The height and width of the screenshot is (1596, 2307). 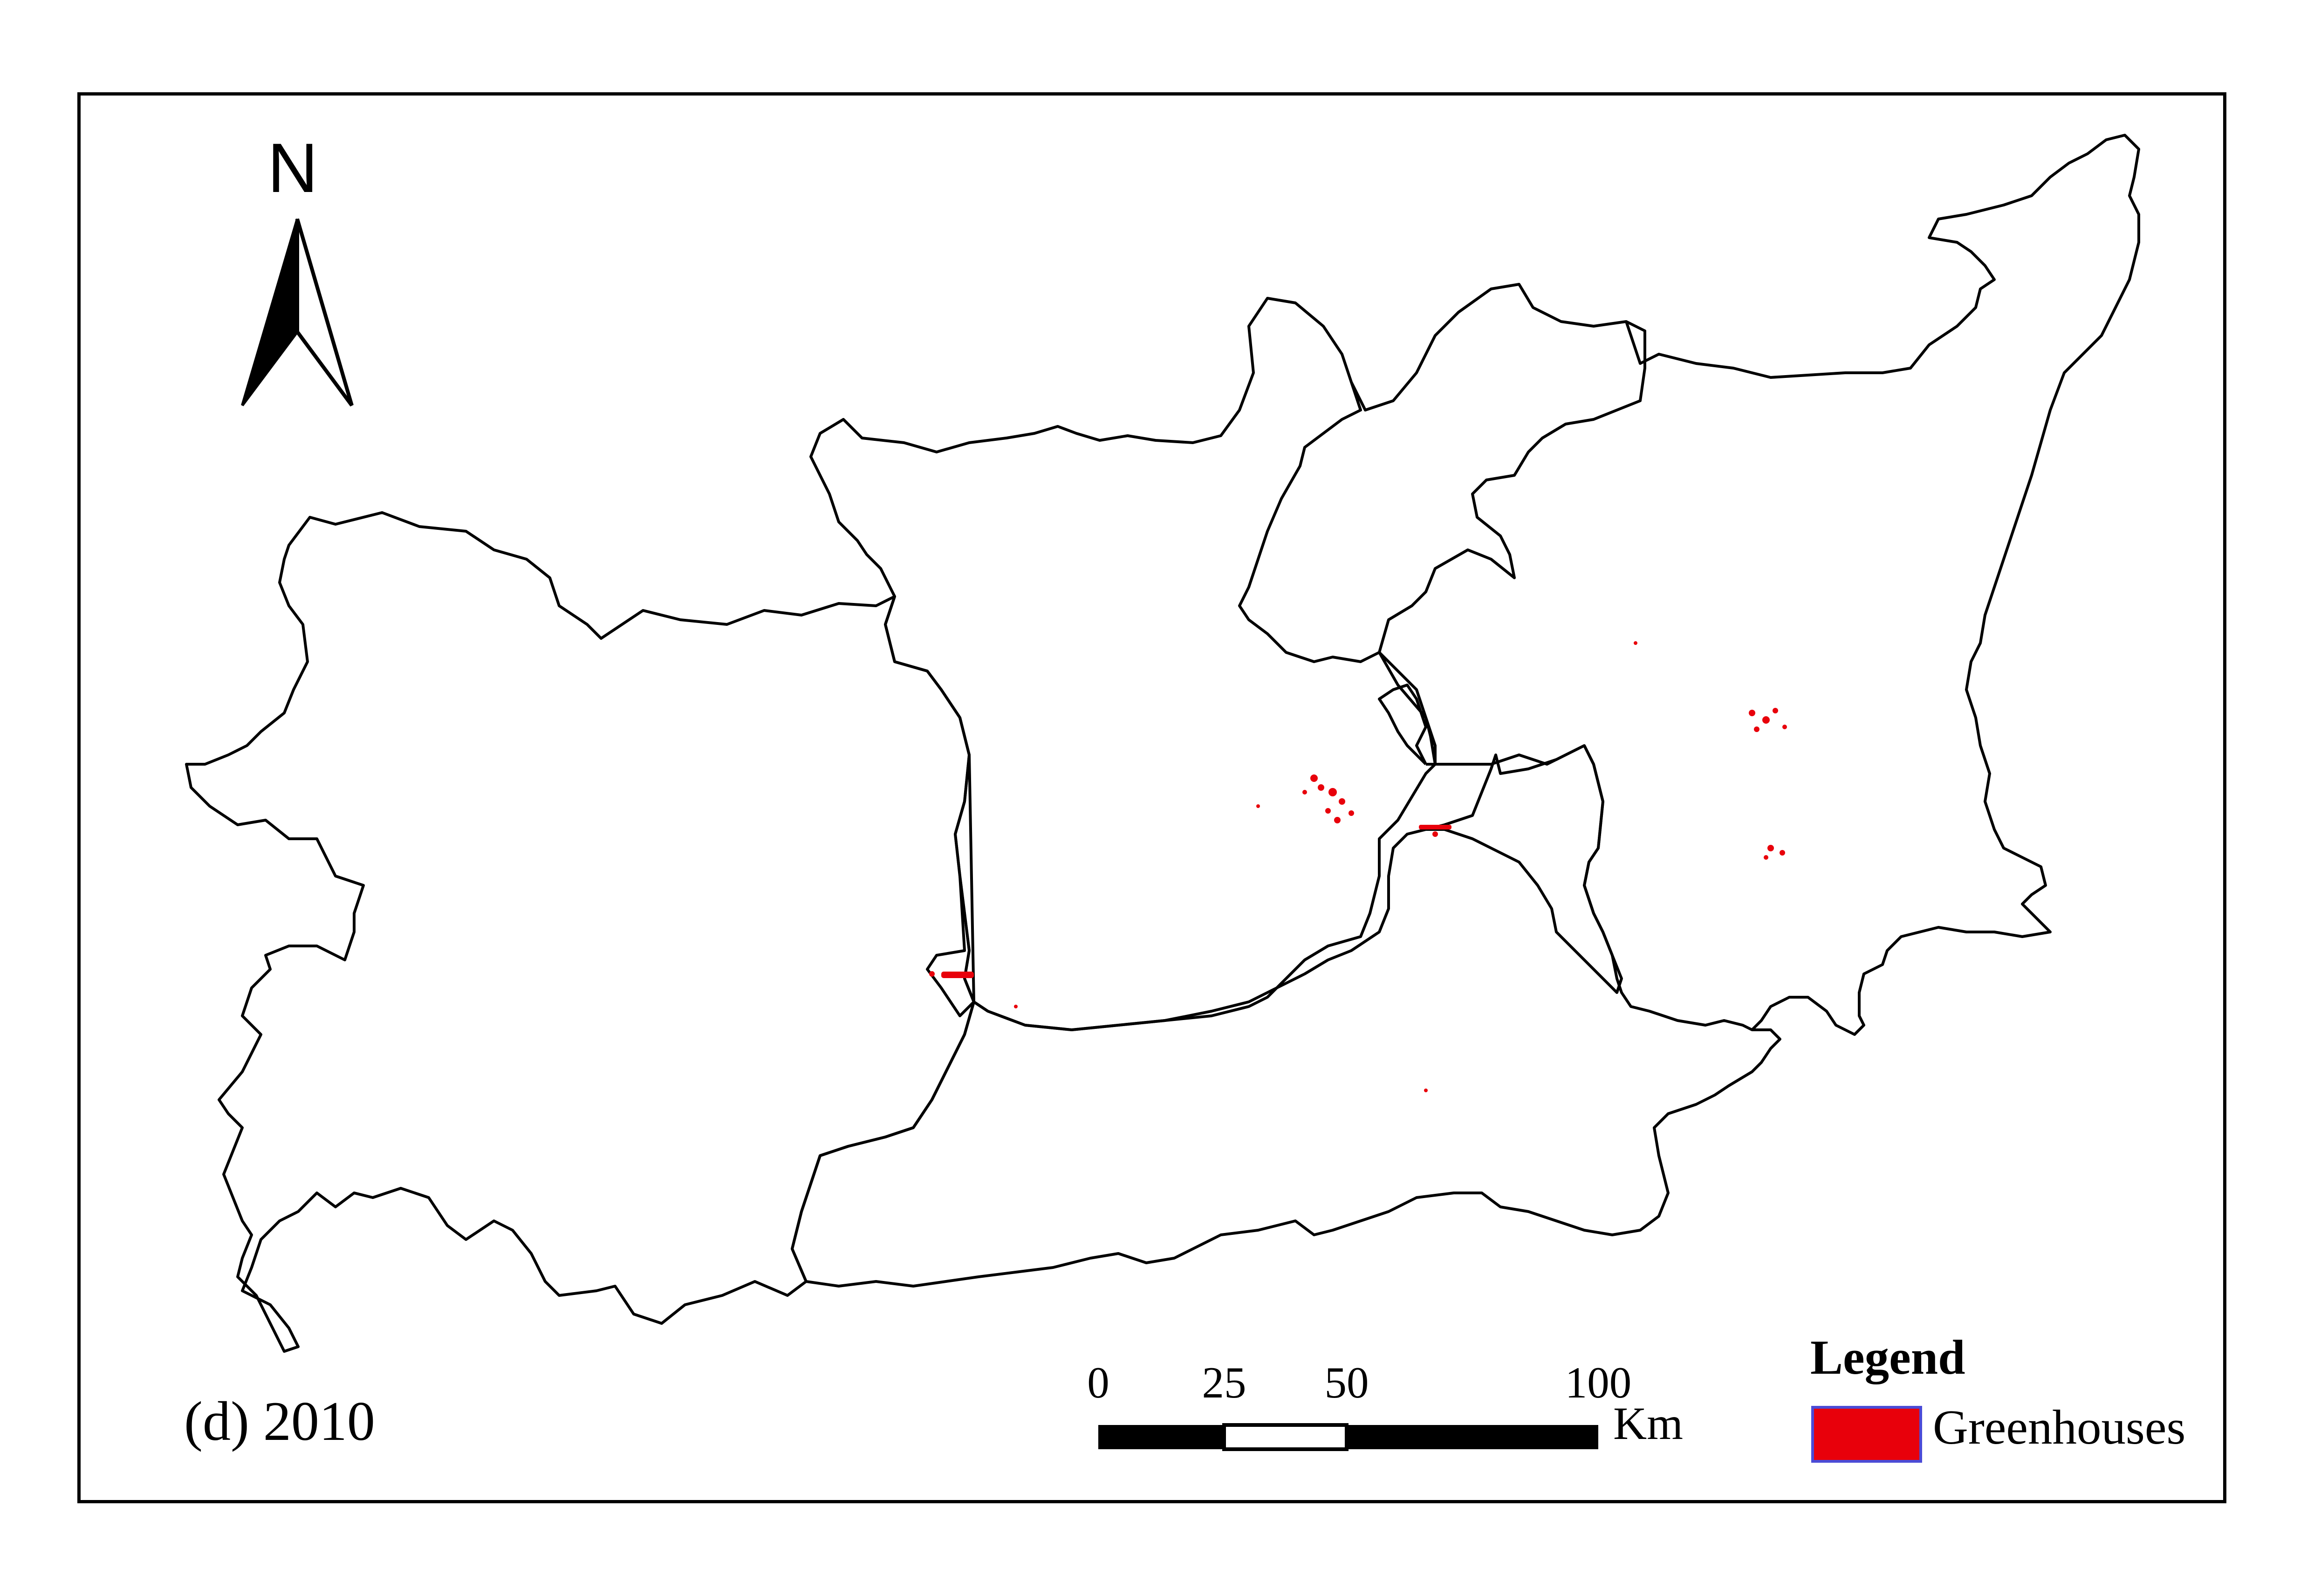 What do you see at coordinates (1098, 1382) in the screenshot?
I see `scale-tick-0: 0` at bounding box center [1098, 1382].